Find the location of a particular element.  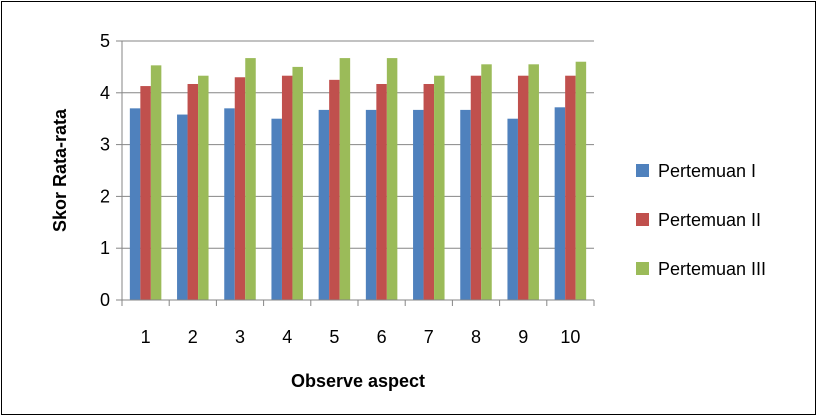

x-tick-label: 8 is located at coordinates (476, 337).